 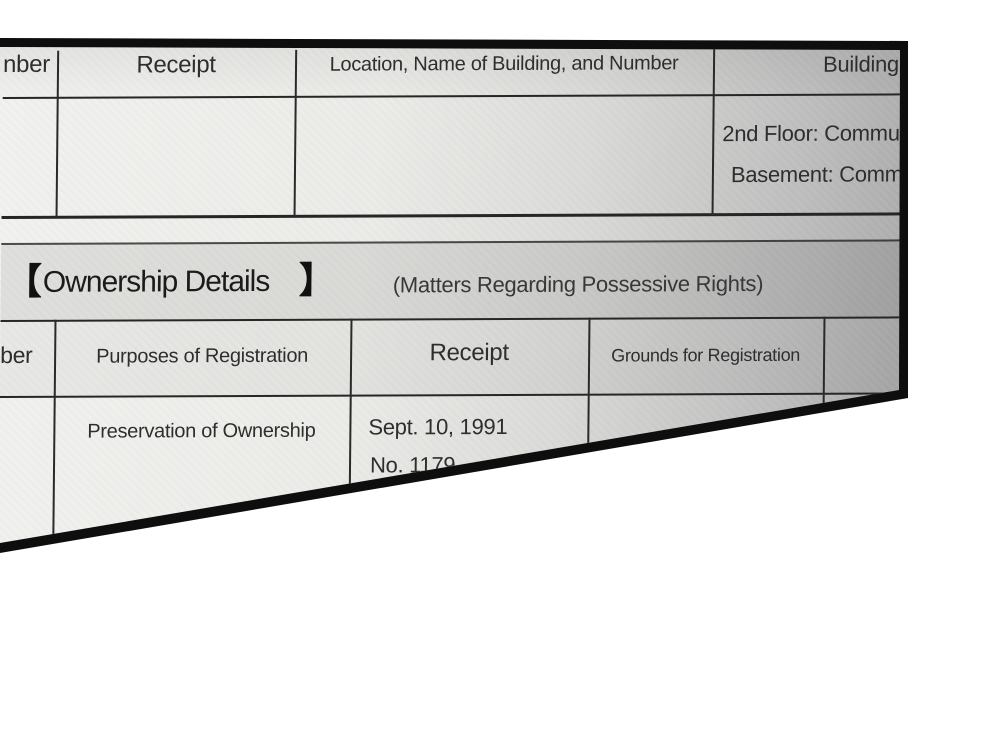 I want to click on ownership-section-subtitle: (Matters Regarding Possessive Rights), so click(x=578, y=284).